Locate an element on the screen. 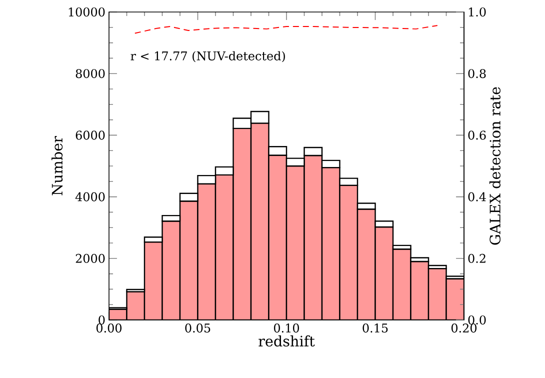 The width and height of the screenshot is (545, 378). x-tick-label: 0.05 is located at coordinates (197, 328).